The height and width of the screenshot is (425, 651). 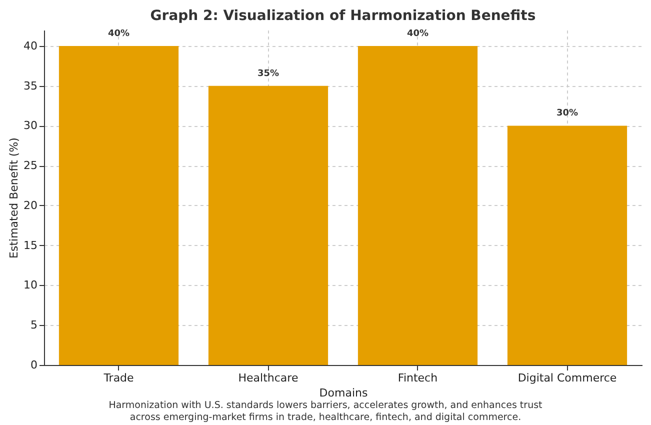 I want to click on x-tick-label: Fintech, so click(x=418, y=378).